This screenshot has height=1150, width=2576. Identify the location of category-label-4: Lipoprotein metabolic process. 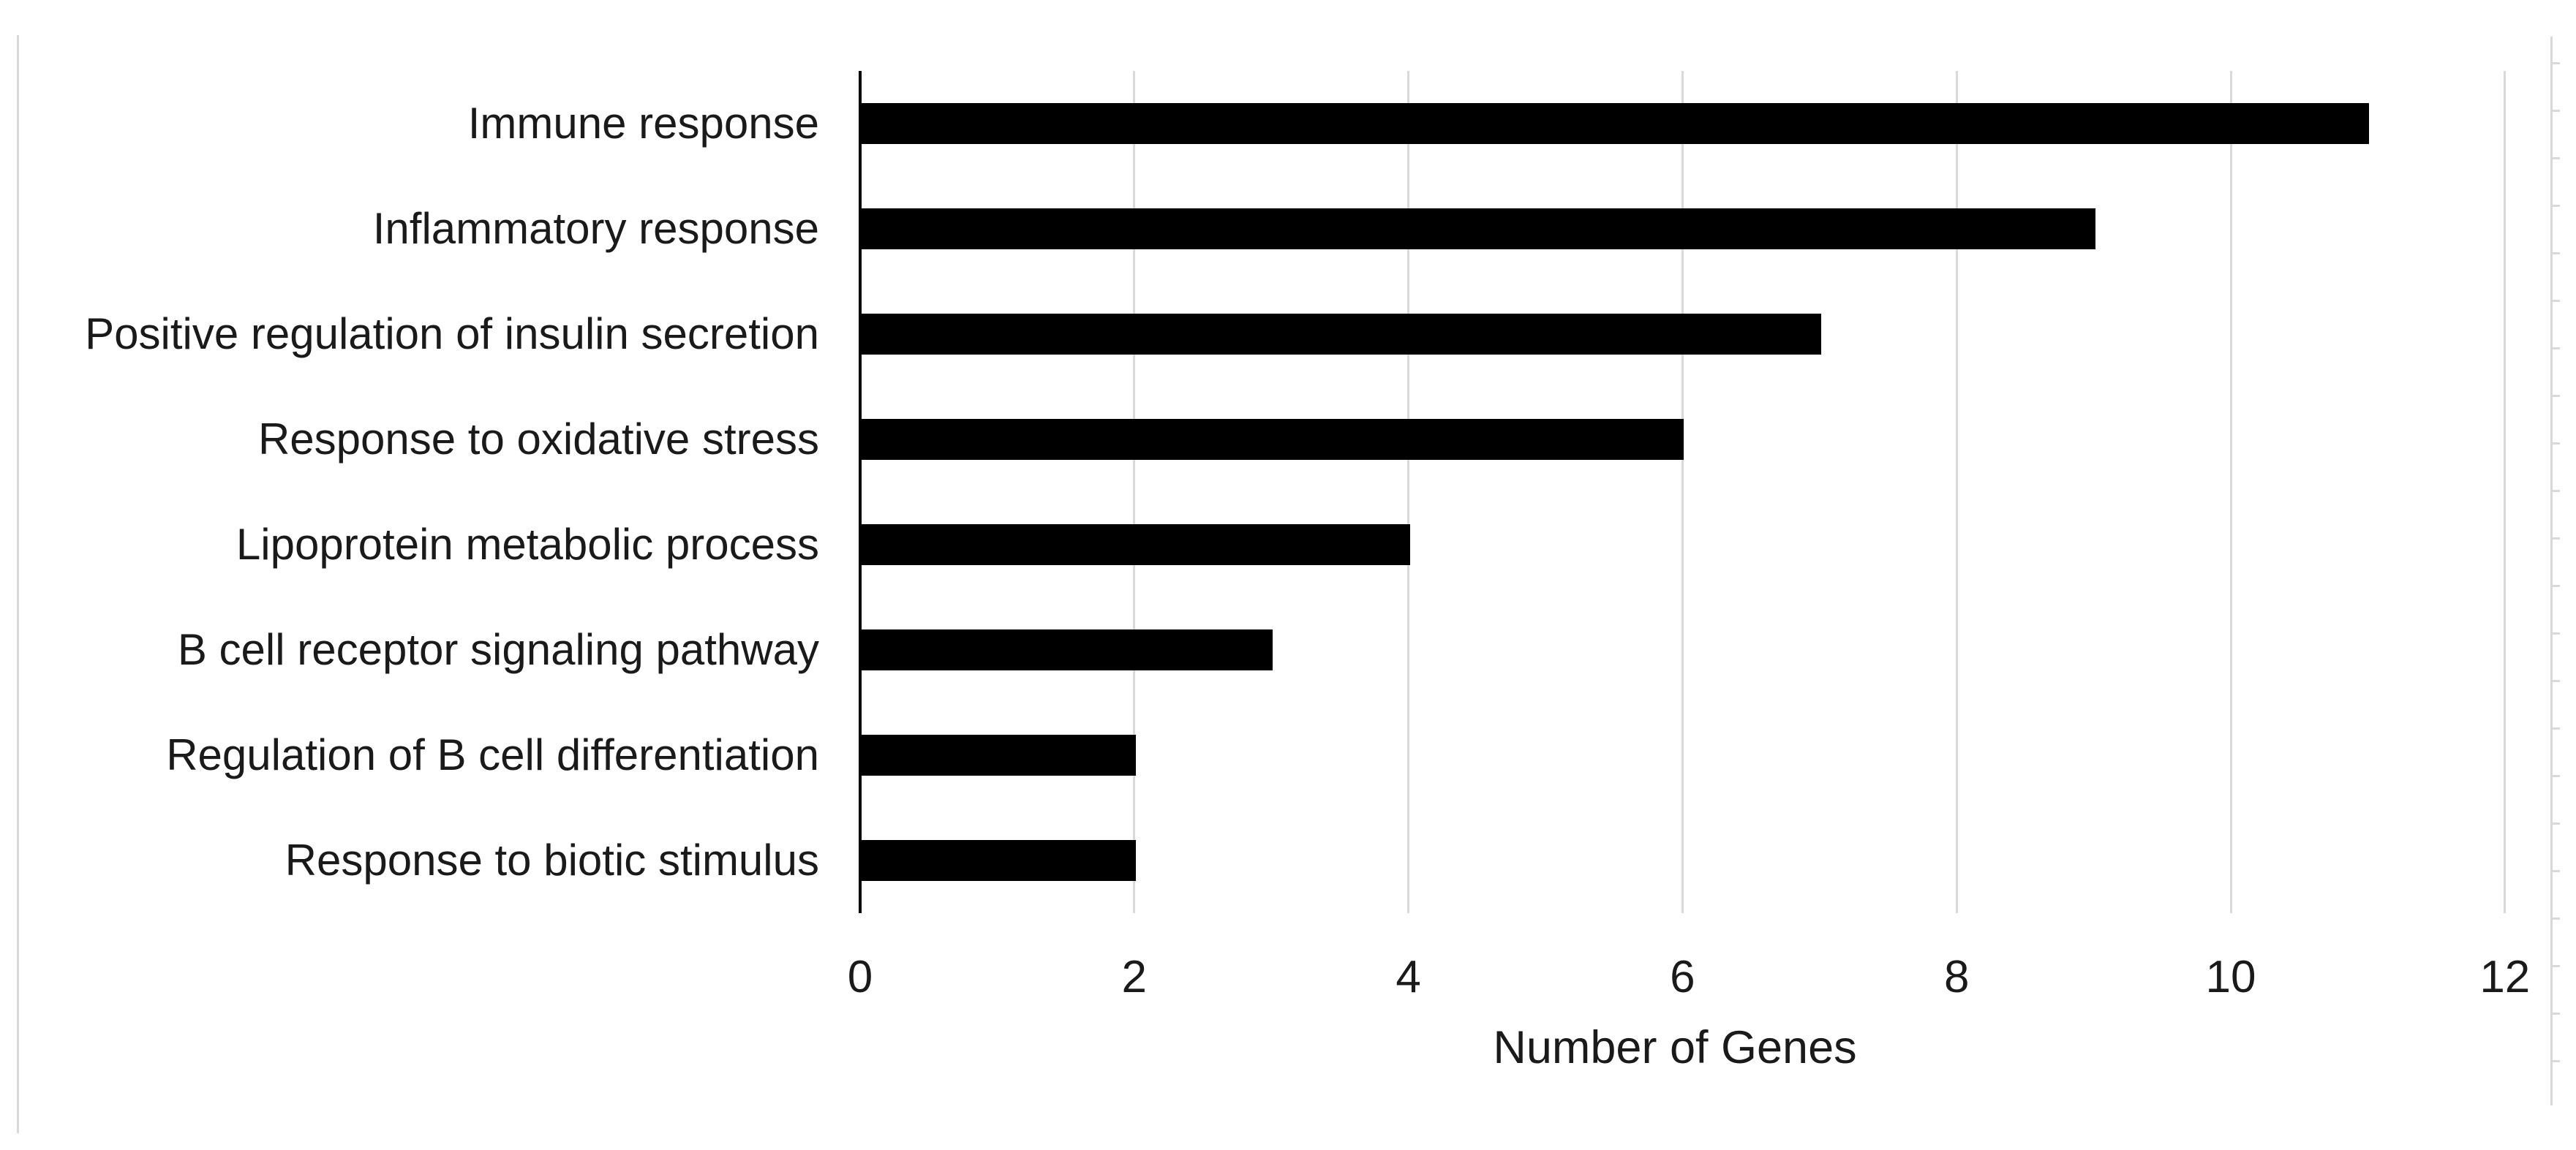
(527, 544).